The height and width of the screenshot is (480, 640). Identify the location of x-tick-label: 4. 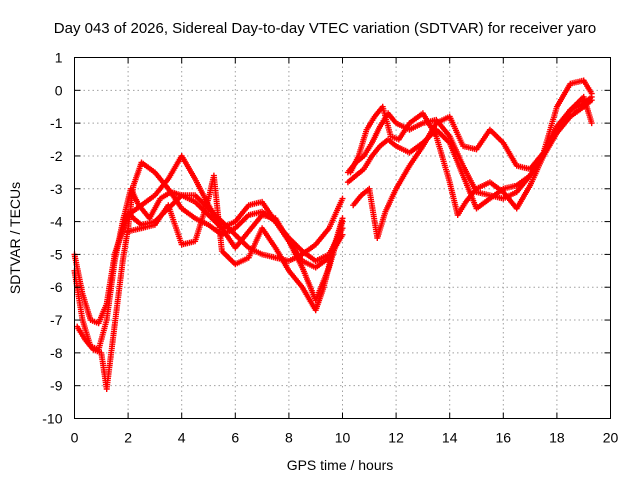
(182, 438).